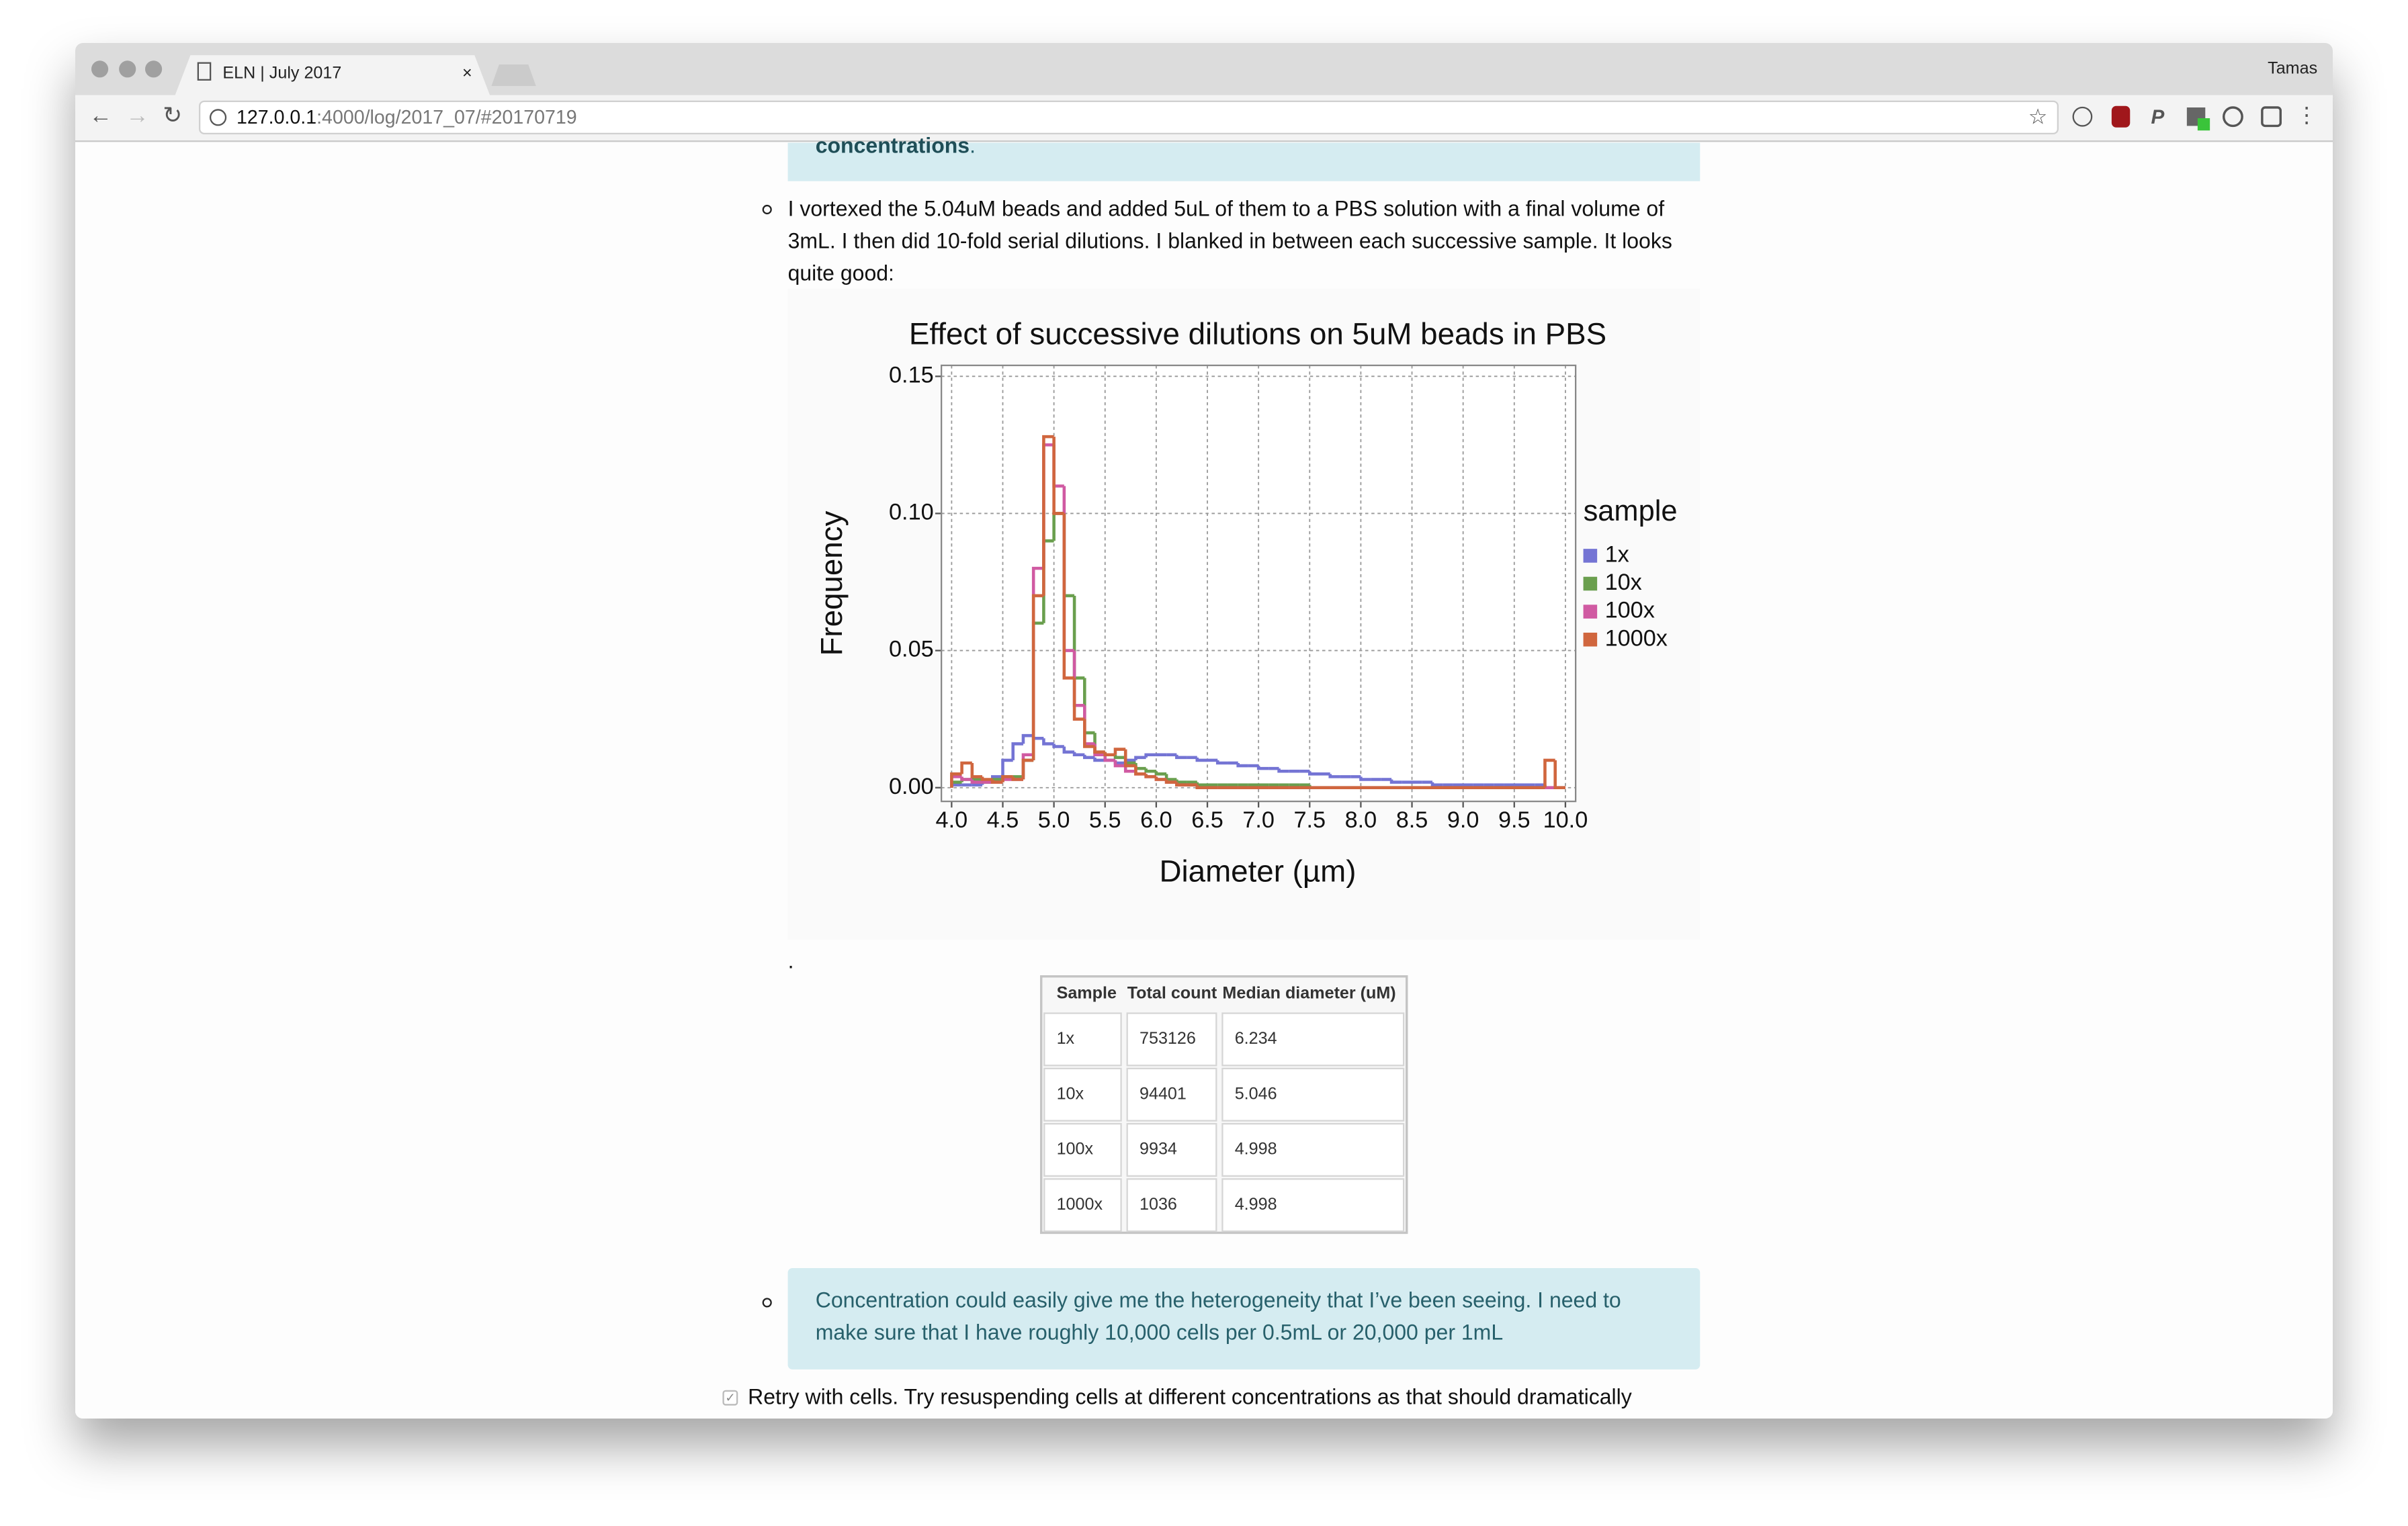 Image resolution: width=2408 pixels, height=1526 pixels. What do you see at coordinates (137, 115) in the screenshot?
I see `forward-button: →` at bounding box center [137, 115].